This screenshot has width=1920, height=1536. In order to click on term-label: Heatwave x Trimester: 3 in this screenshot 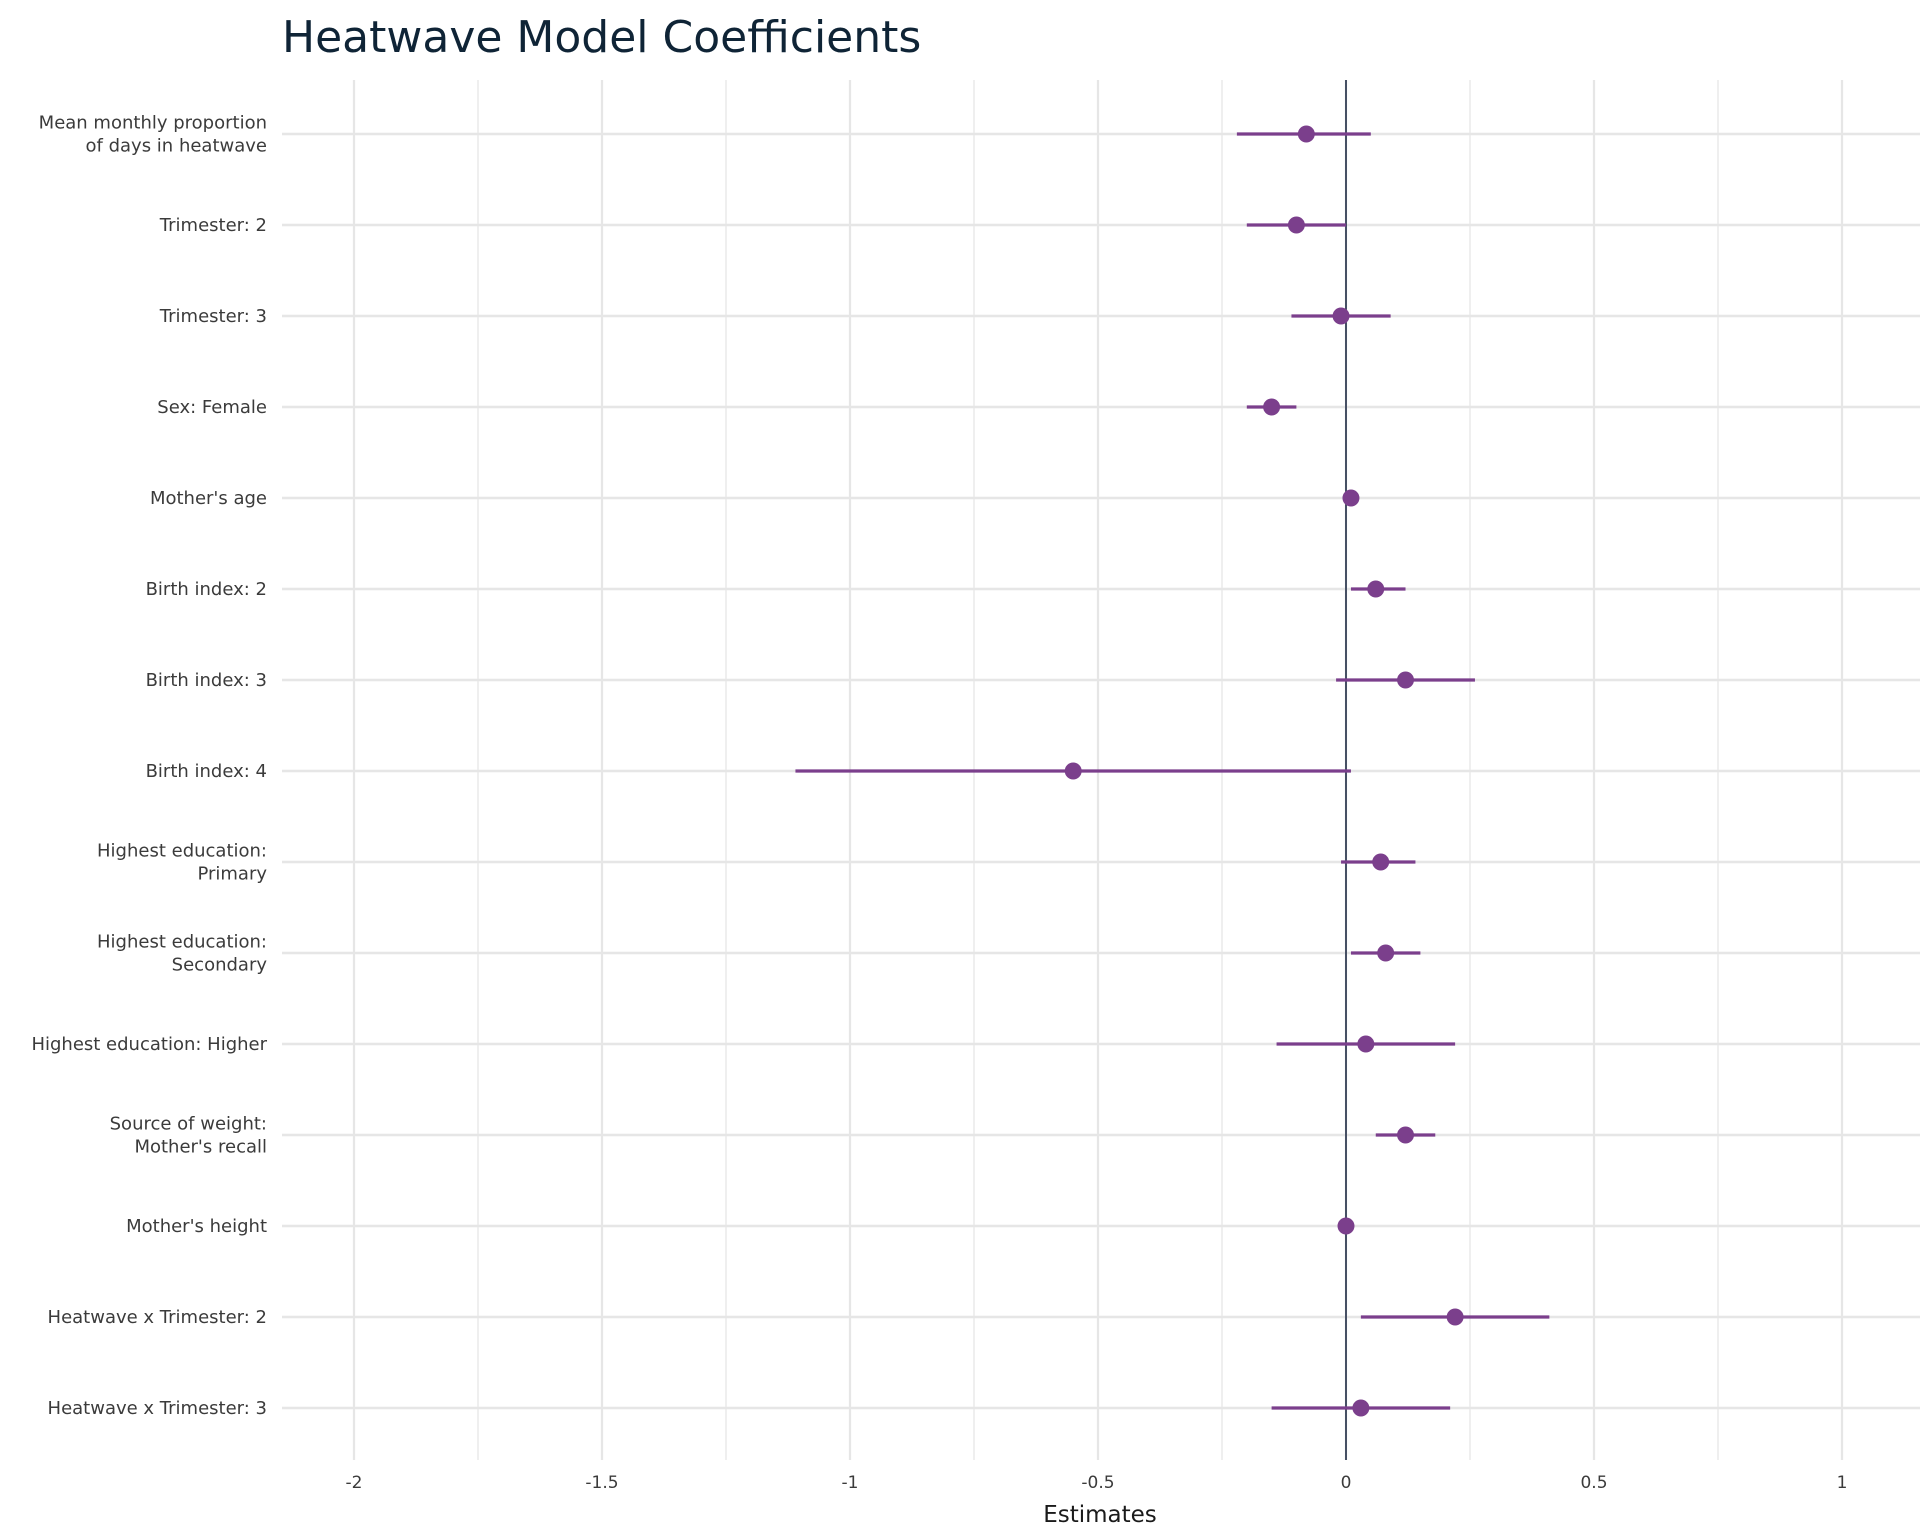, I will do `click(157, 1408)`.